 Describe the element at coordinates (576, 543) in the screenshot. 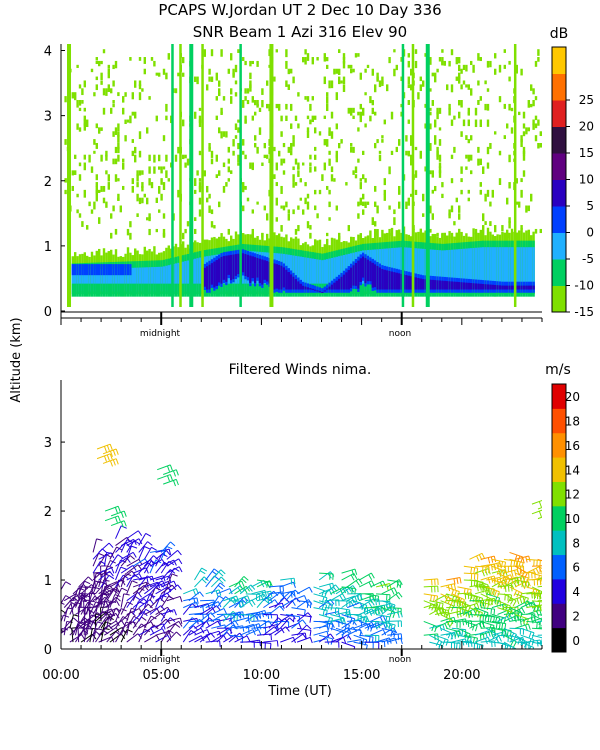

I see `winds-colorbar-tick-label: 8` at that location.